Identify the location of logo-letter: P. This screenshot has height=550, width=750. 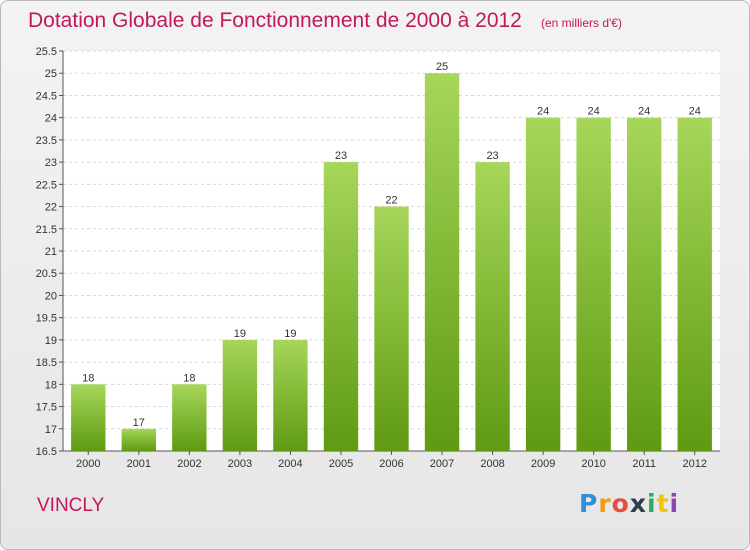
(589, 503).